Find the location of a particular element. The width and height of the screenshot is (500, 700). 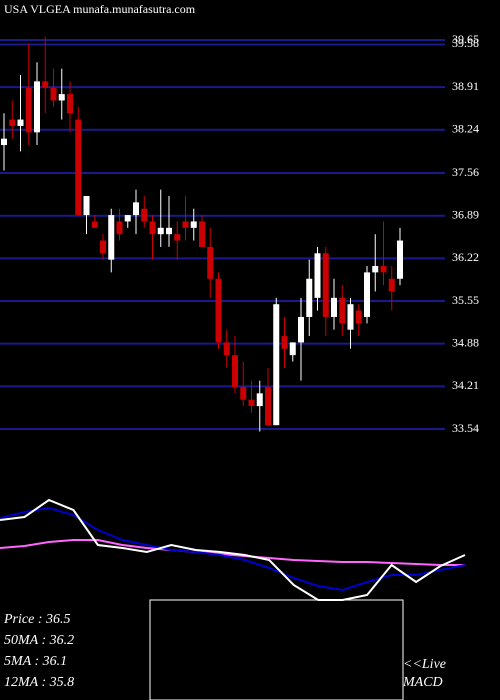

y-tick-label: 36.89 is located at coordinates (465, 214).